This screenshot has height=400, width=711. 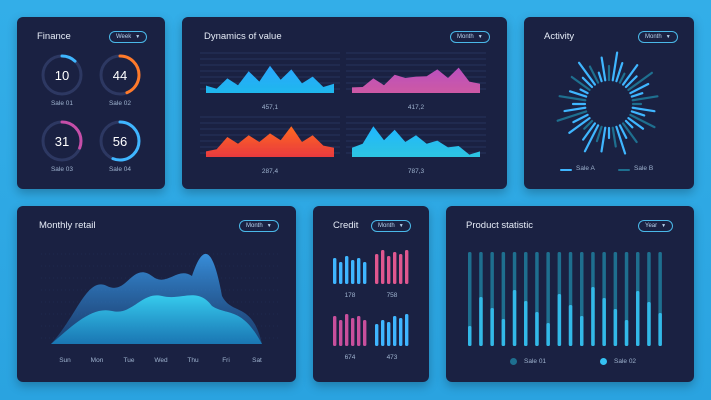 I want to click on gauge-value: 31, so click(x=62, y=141).